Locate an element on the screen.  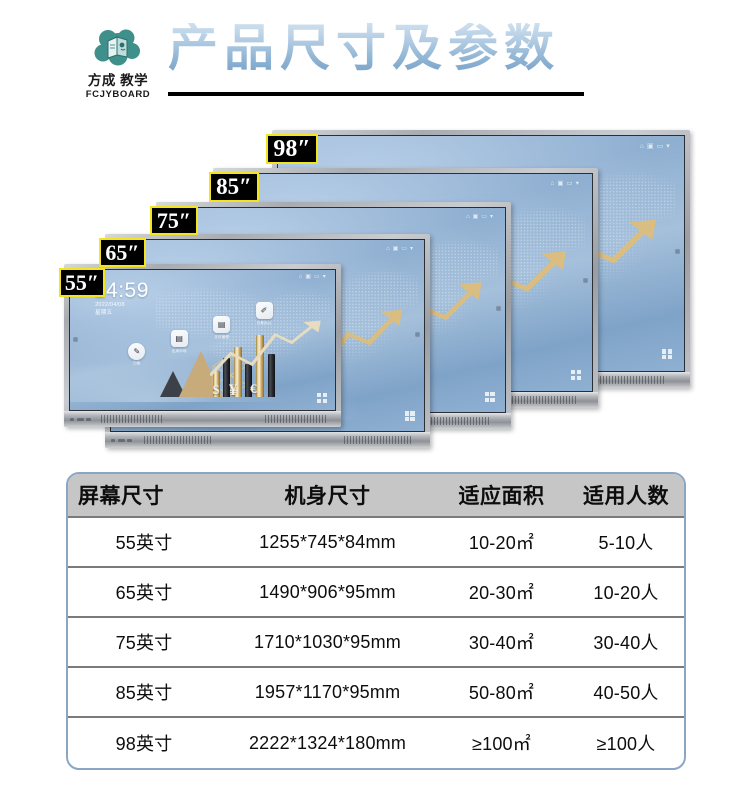
display-55: ⌂ ▣ ▭ ▾ 14:59 2022/04/08 星期五 ✎ 白板 ▤ 应用市场 is located at coordinates (202, 345).